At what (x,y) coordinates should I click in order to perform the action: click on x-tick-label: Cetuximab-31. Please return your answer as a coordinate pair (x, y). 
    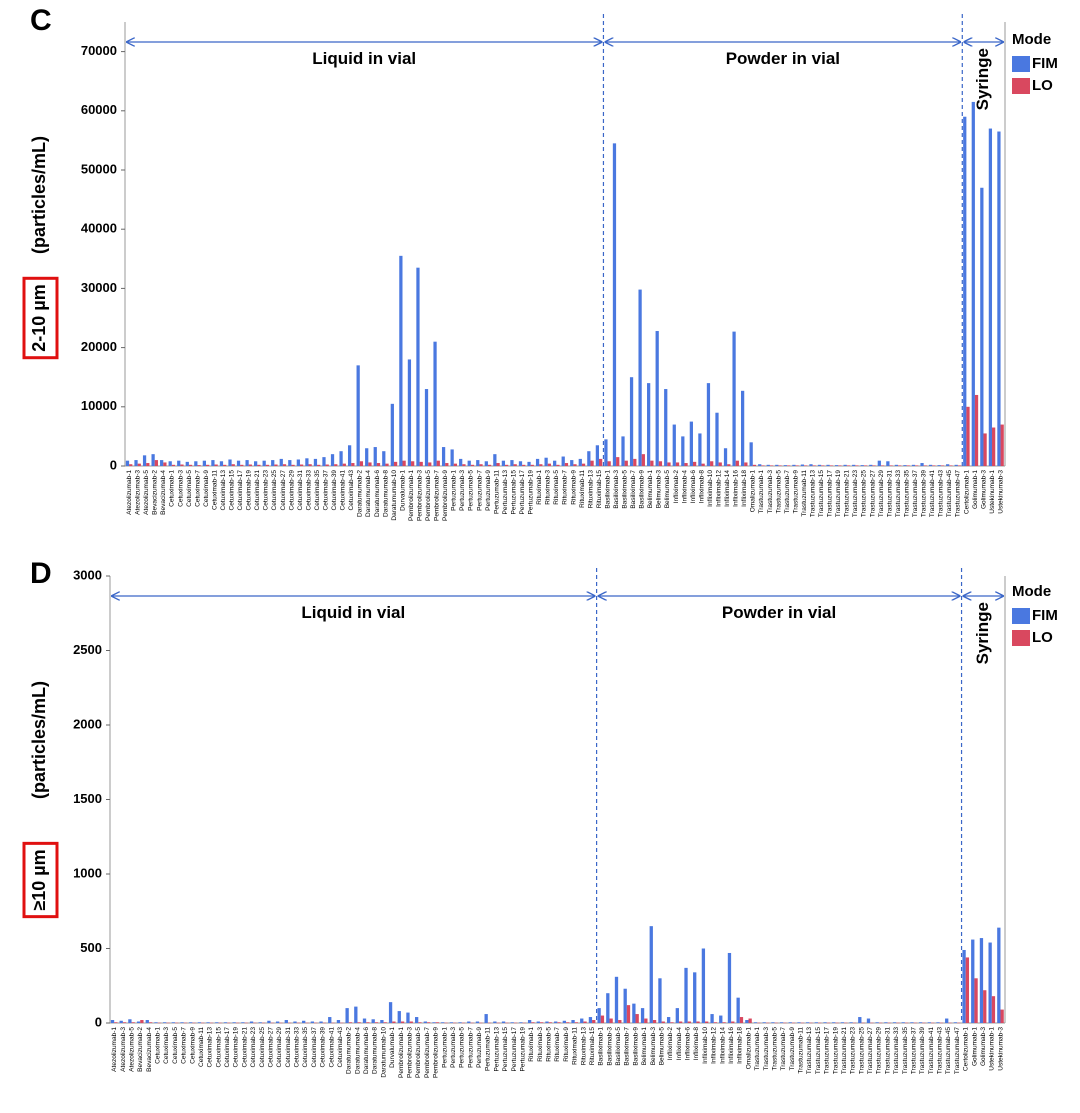
    Looking at the image, I should click on (288, 1047).